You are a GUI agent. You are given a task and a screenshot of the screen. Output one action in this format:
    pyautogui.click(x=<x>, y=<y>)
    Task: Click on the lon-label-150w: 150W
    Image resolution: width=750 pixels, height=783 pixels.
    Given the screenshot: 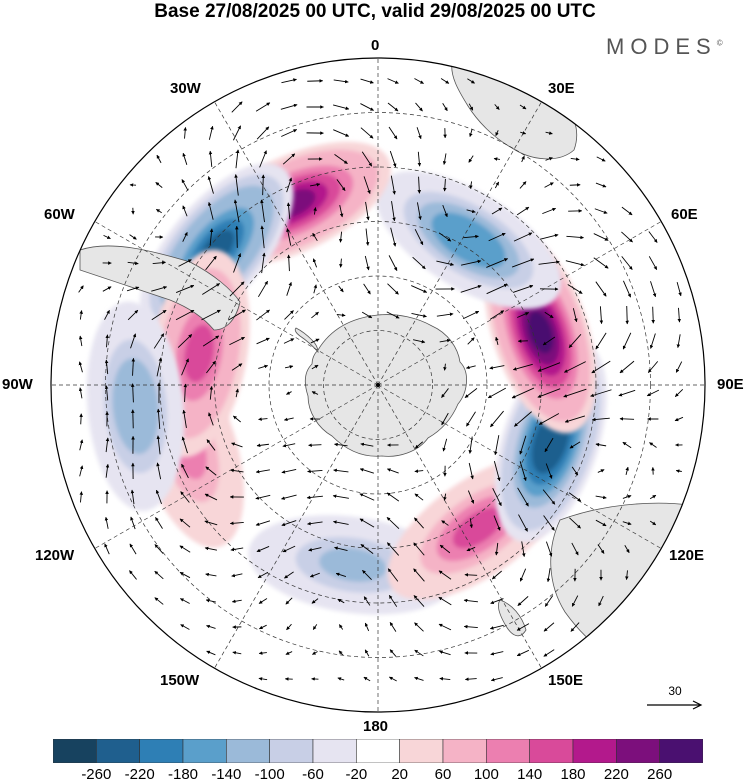 What is the action you would take?
    pyautogui.click(x=180, y=680)
    